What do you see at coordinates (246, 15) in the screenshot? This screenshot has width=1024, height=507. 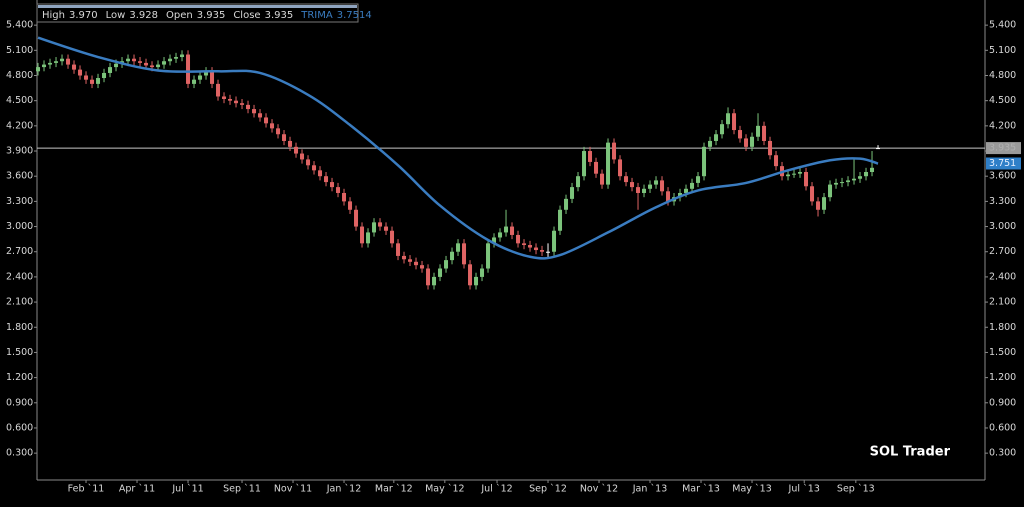 I see `info-label: Close` at bounding box center [246, 15].